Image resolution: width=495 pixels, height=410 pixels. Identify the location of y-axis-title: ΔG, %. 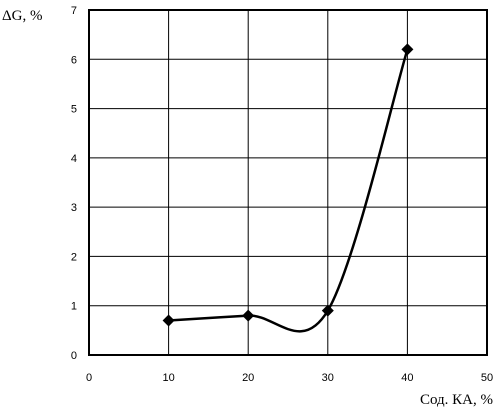
(22, 16).